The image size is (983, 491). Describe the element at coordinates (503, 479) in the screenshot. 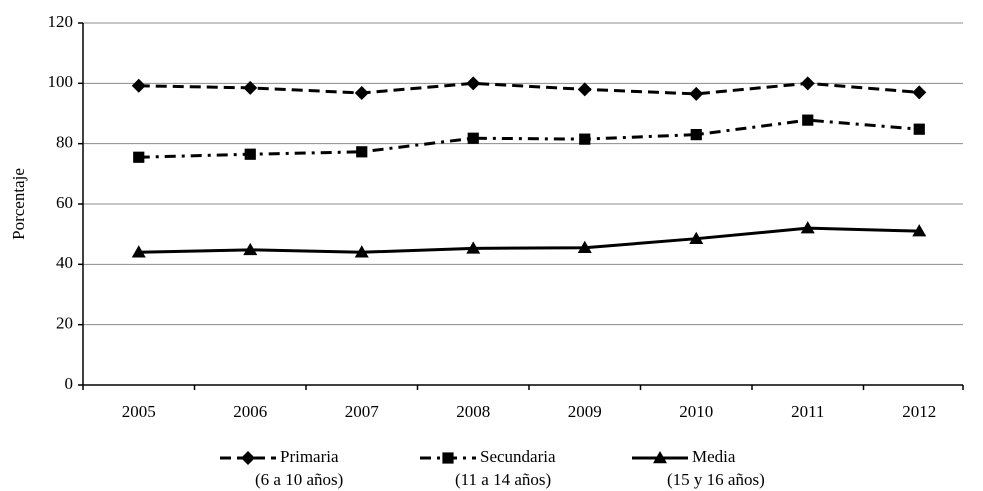

I see `legend-note: (11 a 14 años)` at that location.